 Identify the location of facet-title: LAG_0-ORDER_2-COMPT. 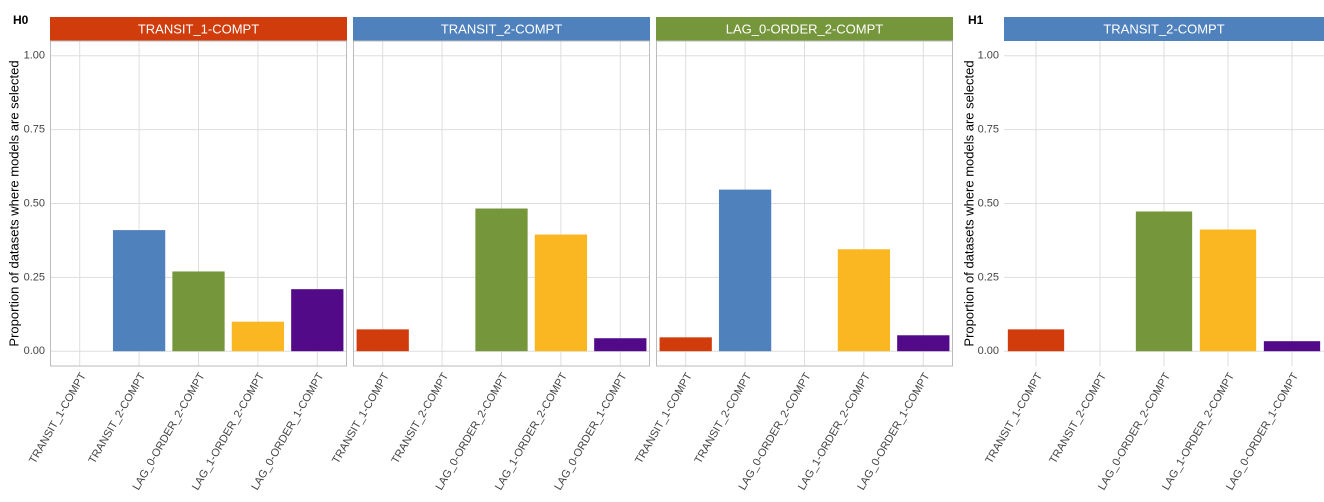
(805, 28).